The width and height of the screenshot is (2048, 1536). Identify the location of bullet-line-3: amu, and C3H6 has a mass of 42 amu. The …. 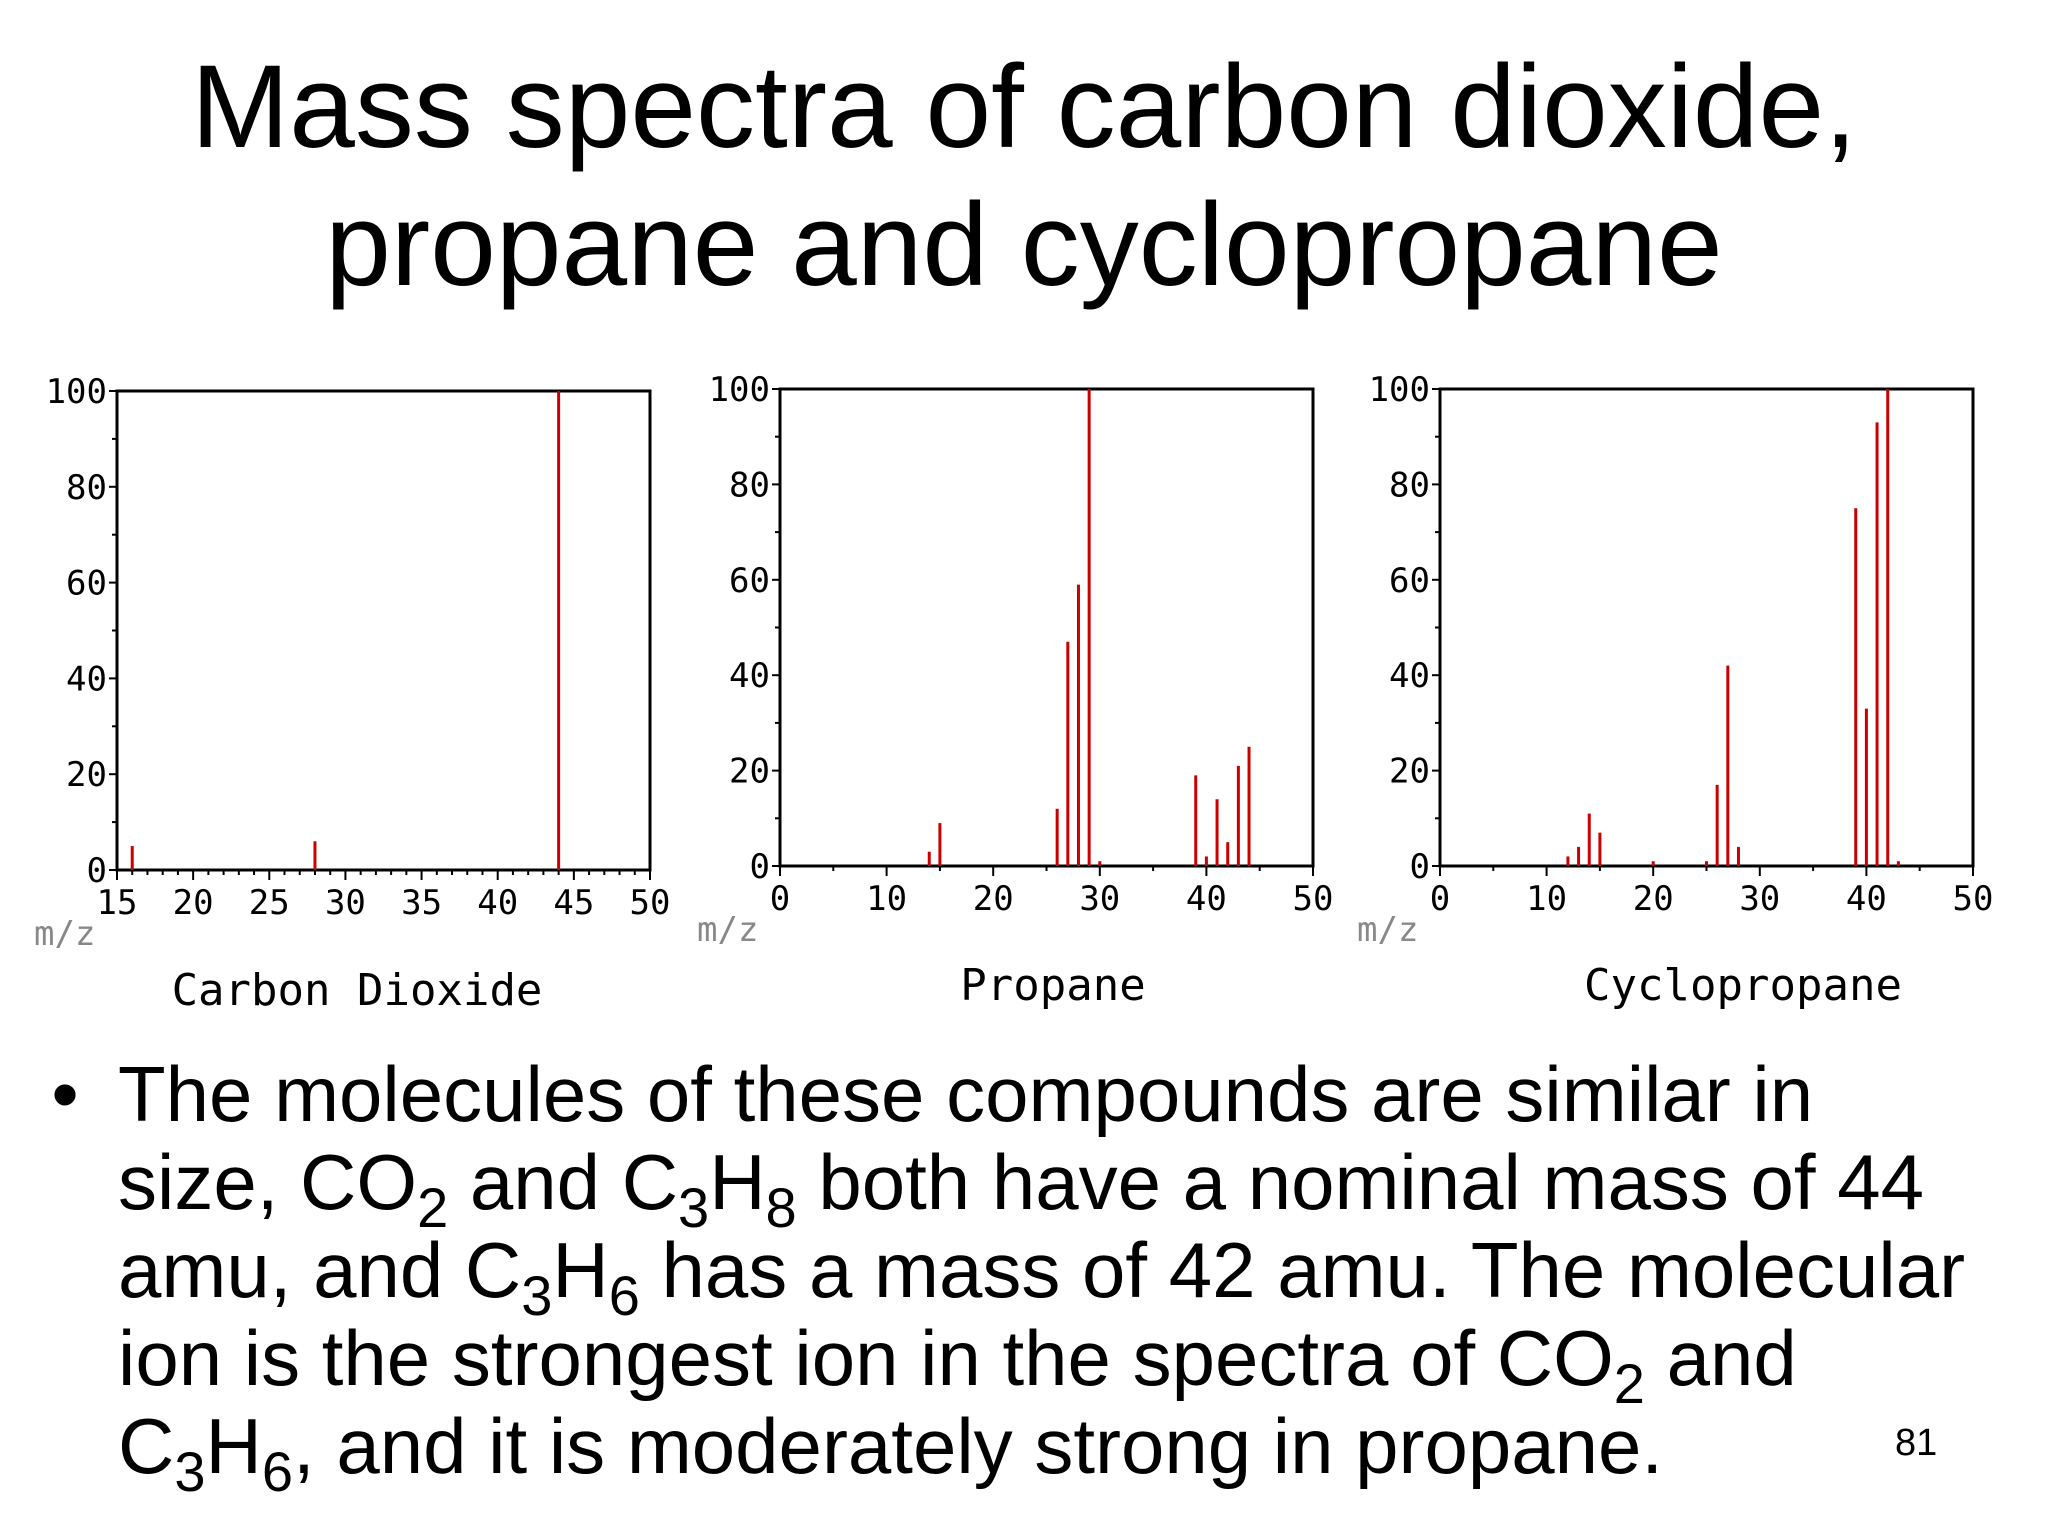
(1083, 1275).